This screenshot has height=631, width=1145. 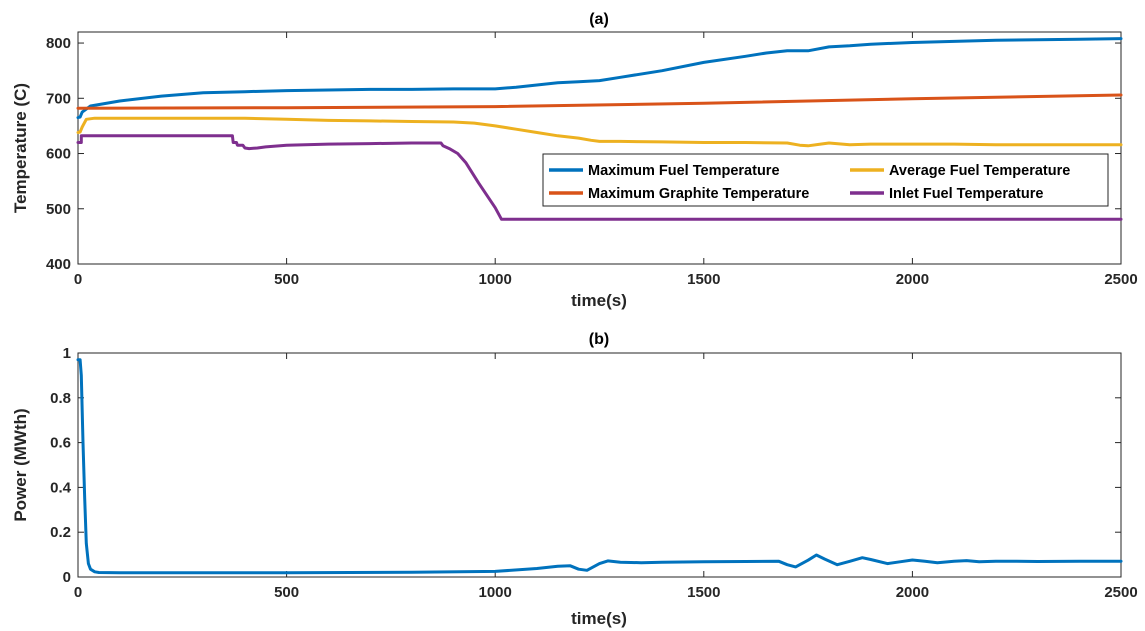 I want to click on y-axis-label: Temperature (C), so click(x=20, y=148).